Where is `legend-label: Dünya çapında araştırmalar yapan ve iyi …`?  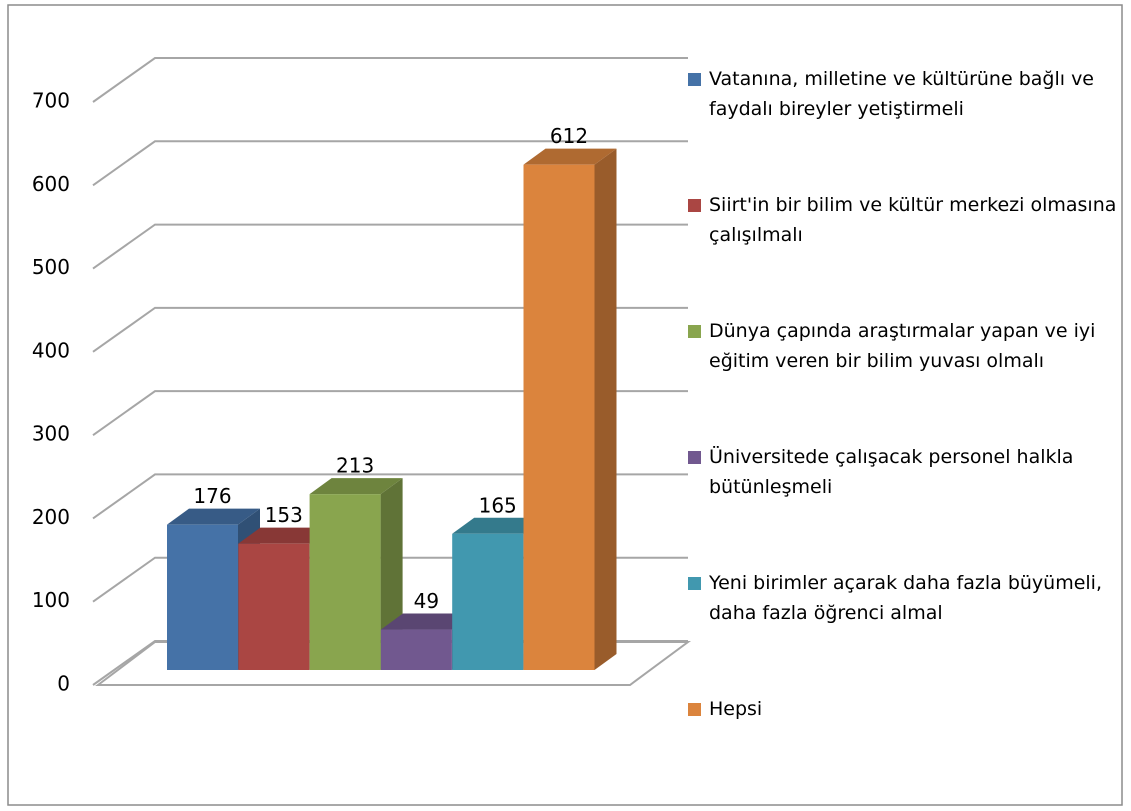
legend-label: Dünya çapında araştırmalar yapan ve iyi … is located at coordinates (902, 346).